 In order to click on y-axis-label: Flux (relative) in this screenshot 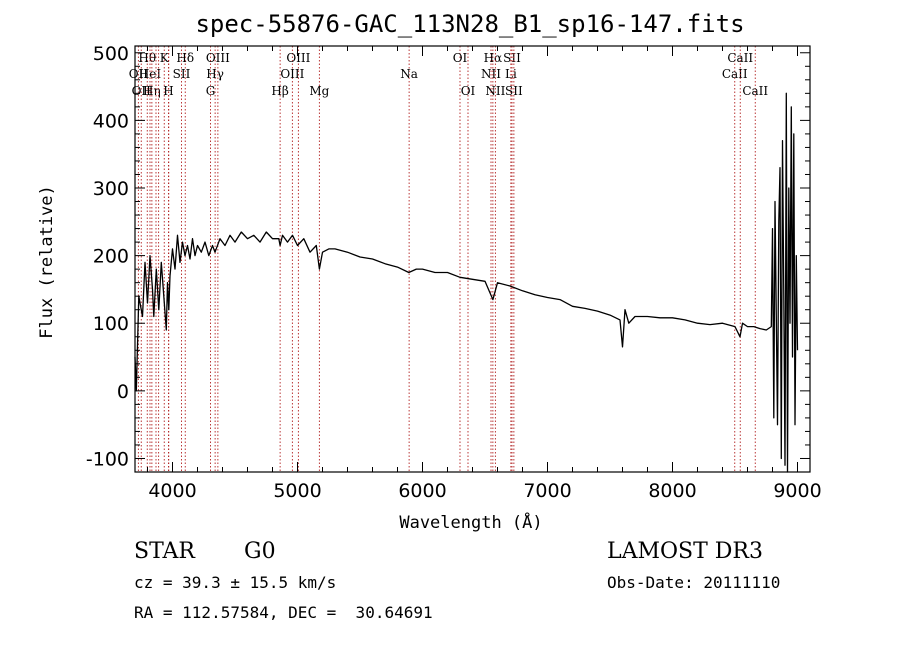, I will do `click(47, 262)`.